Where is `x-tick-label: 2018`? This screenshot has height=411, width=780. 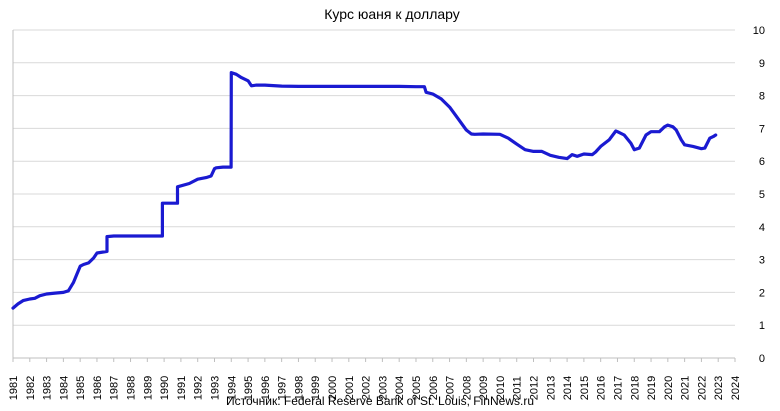 x-tick-label: 2018 is located at coordinates (635, 388).